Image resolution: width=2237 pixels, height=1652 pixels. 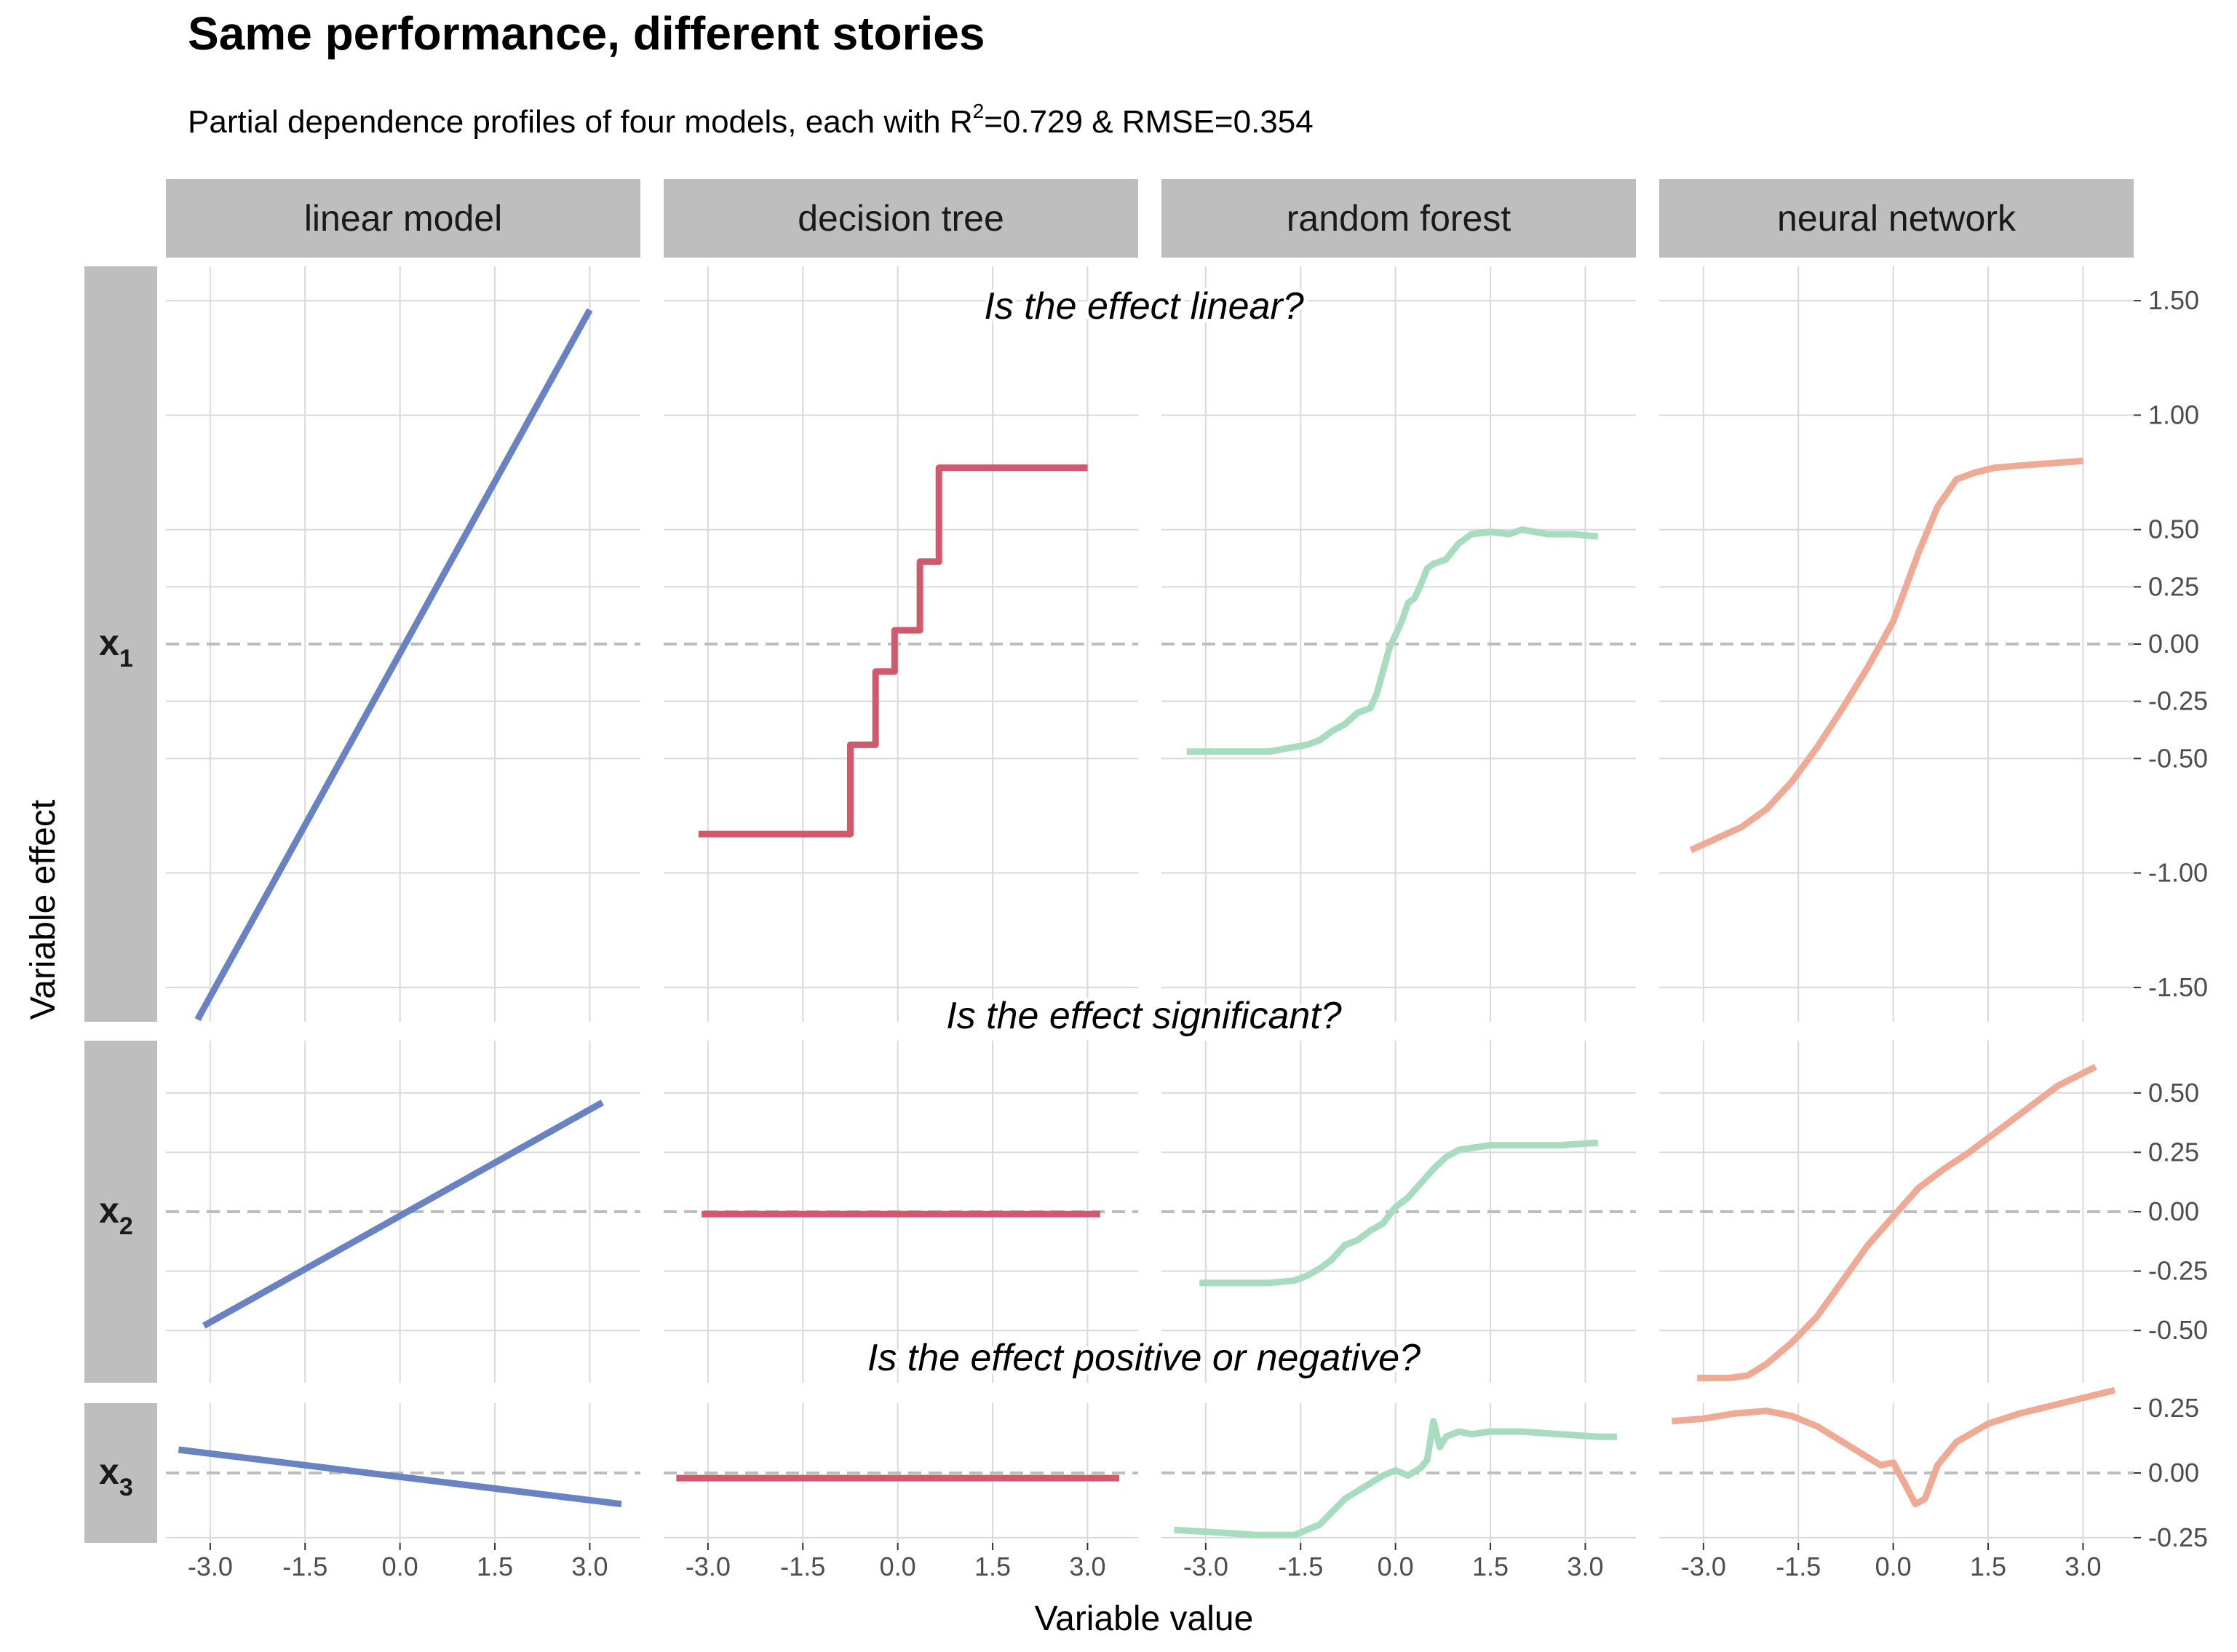 What do you see at coordinates (893, 651) in the screenshot?
I see `series-line-decision-tree-row1` at bounding box center [893, 651].